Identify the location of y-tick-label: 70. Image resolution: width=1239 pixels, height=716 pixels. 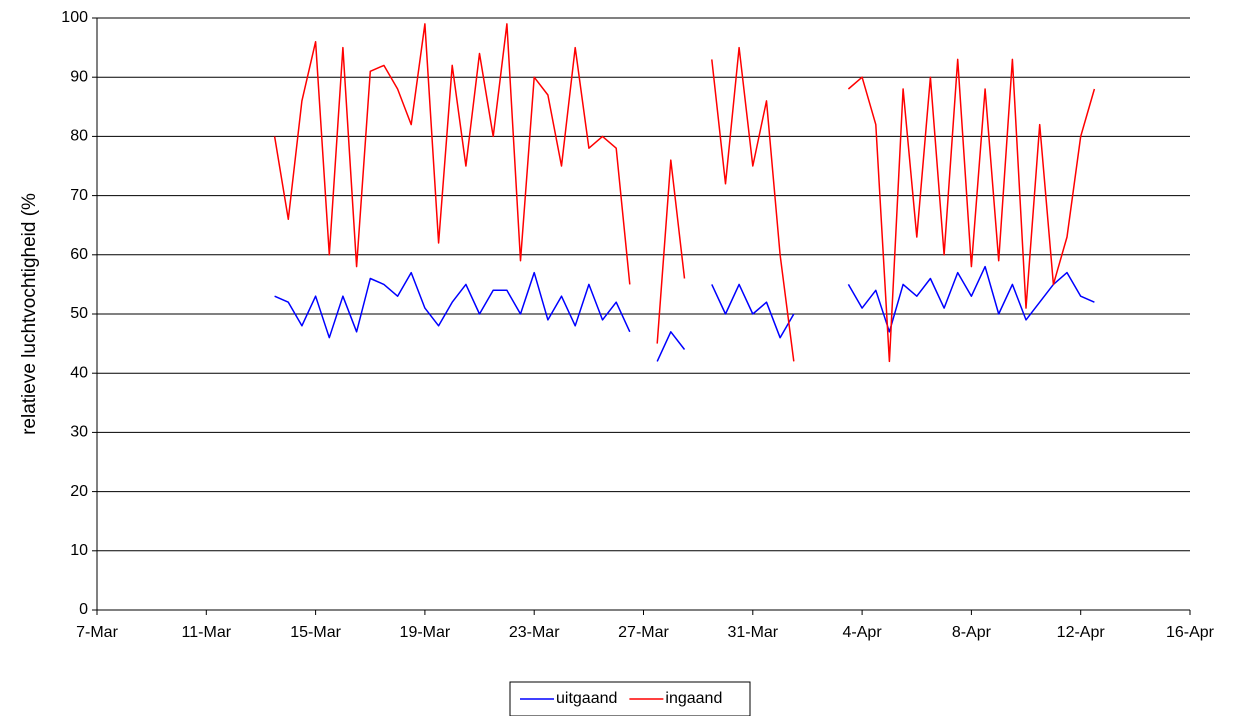
(79, 195).